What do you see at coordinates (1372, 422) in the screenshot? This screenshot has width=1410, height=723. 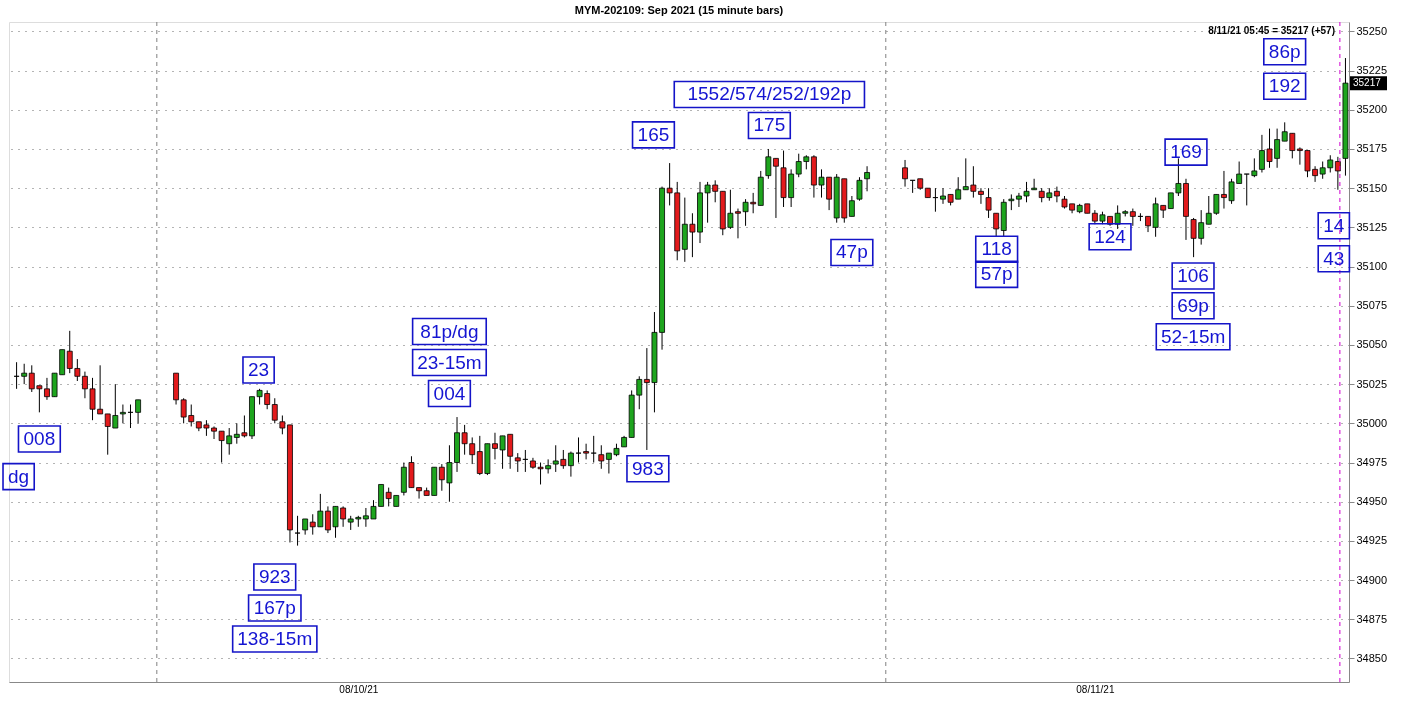 I see `y-tick-label: 35000` at bounding box center [1372, 422].